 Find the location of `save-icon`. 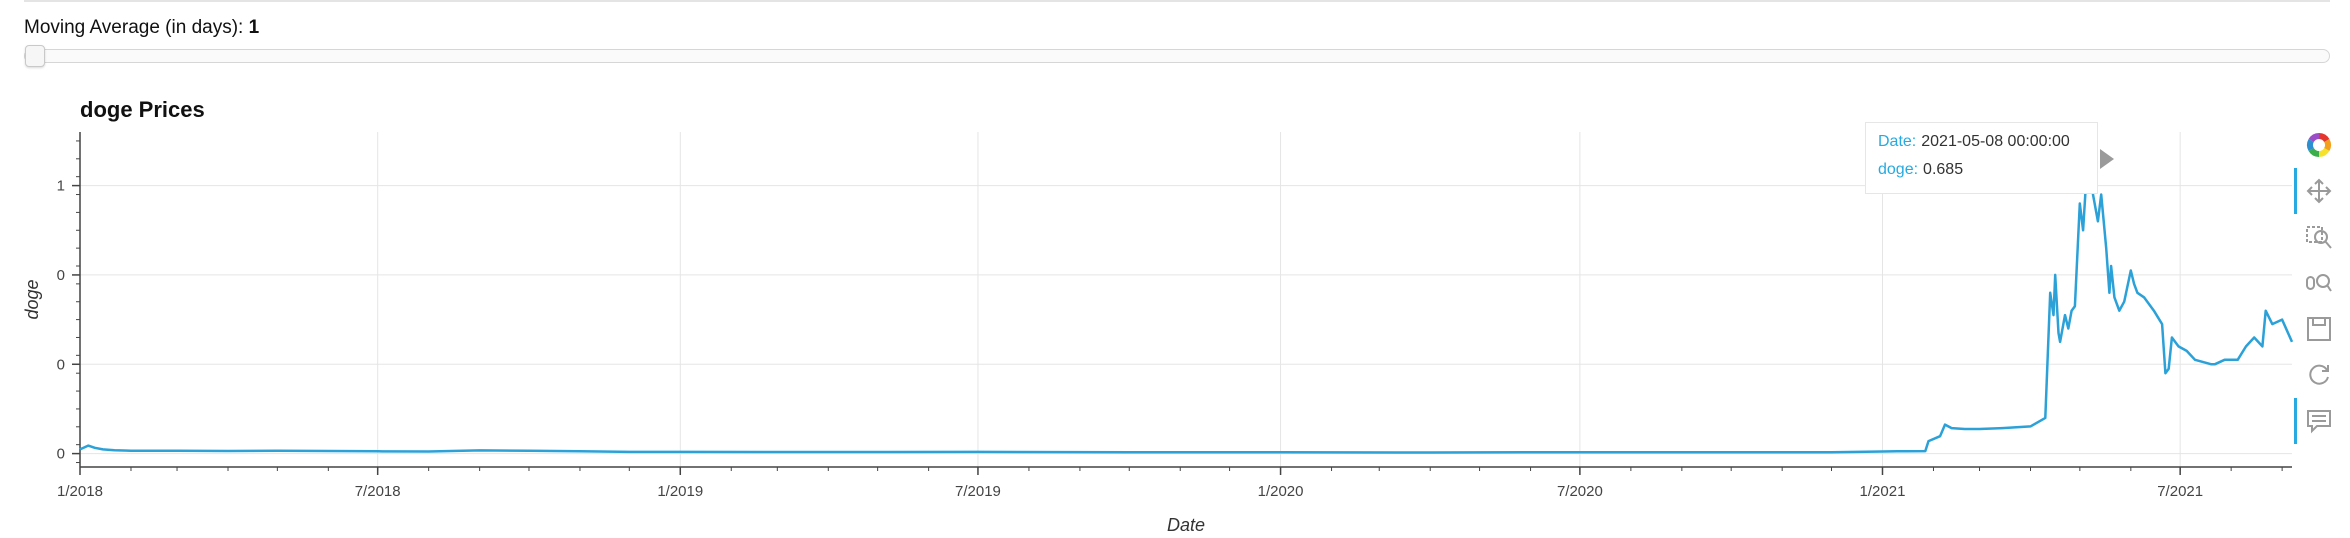

save-icon is located at coordinates (2319, 329).